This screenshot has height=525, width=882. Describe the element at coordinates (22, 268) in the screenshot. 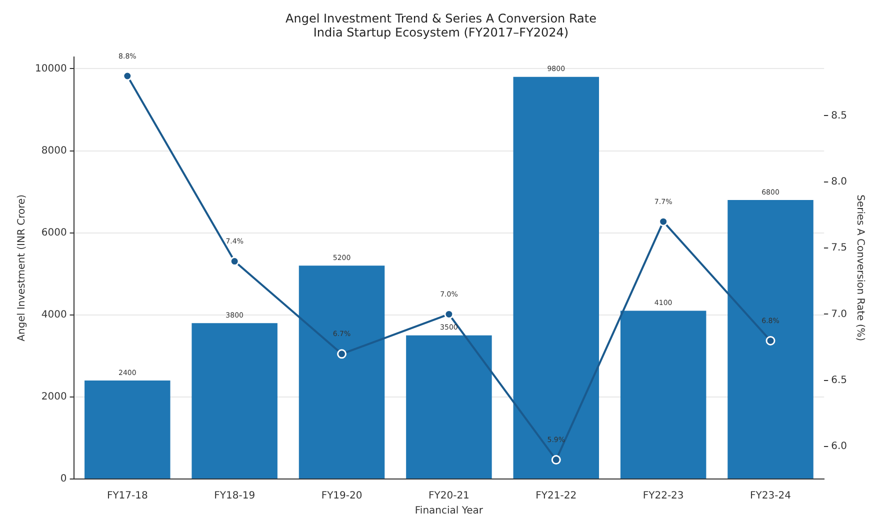

I see `y-axis-title: Angel Investment (INR Crore)` at that location.